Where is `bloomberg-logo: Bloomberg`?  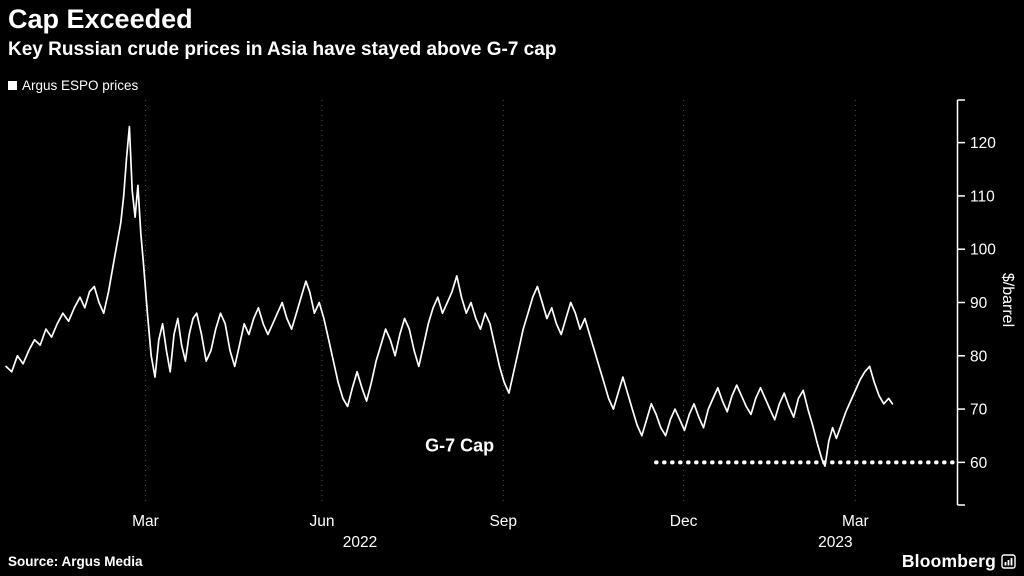
bloomberg-logo: Bloomberg is located at coordinates (959, 561).